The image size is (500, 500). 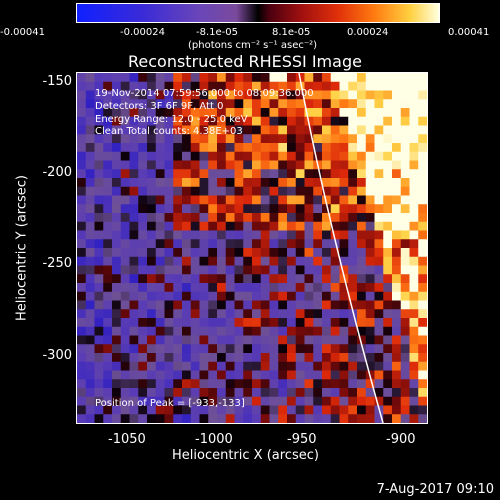 What do you see at coordinates (214, 439) in the screenshot?
I see `x-tick-label: -1000` at bounding box center [214, 439].